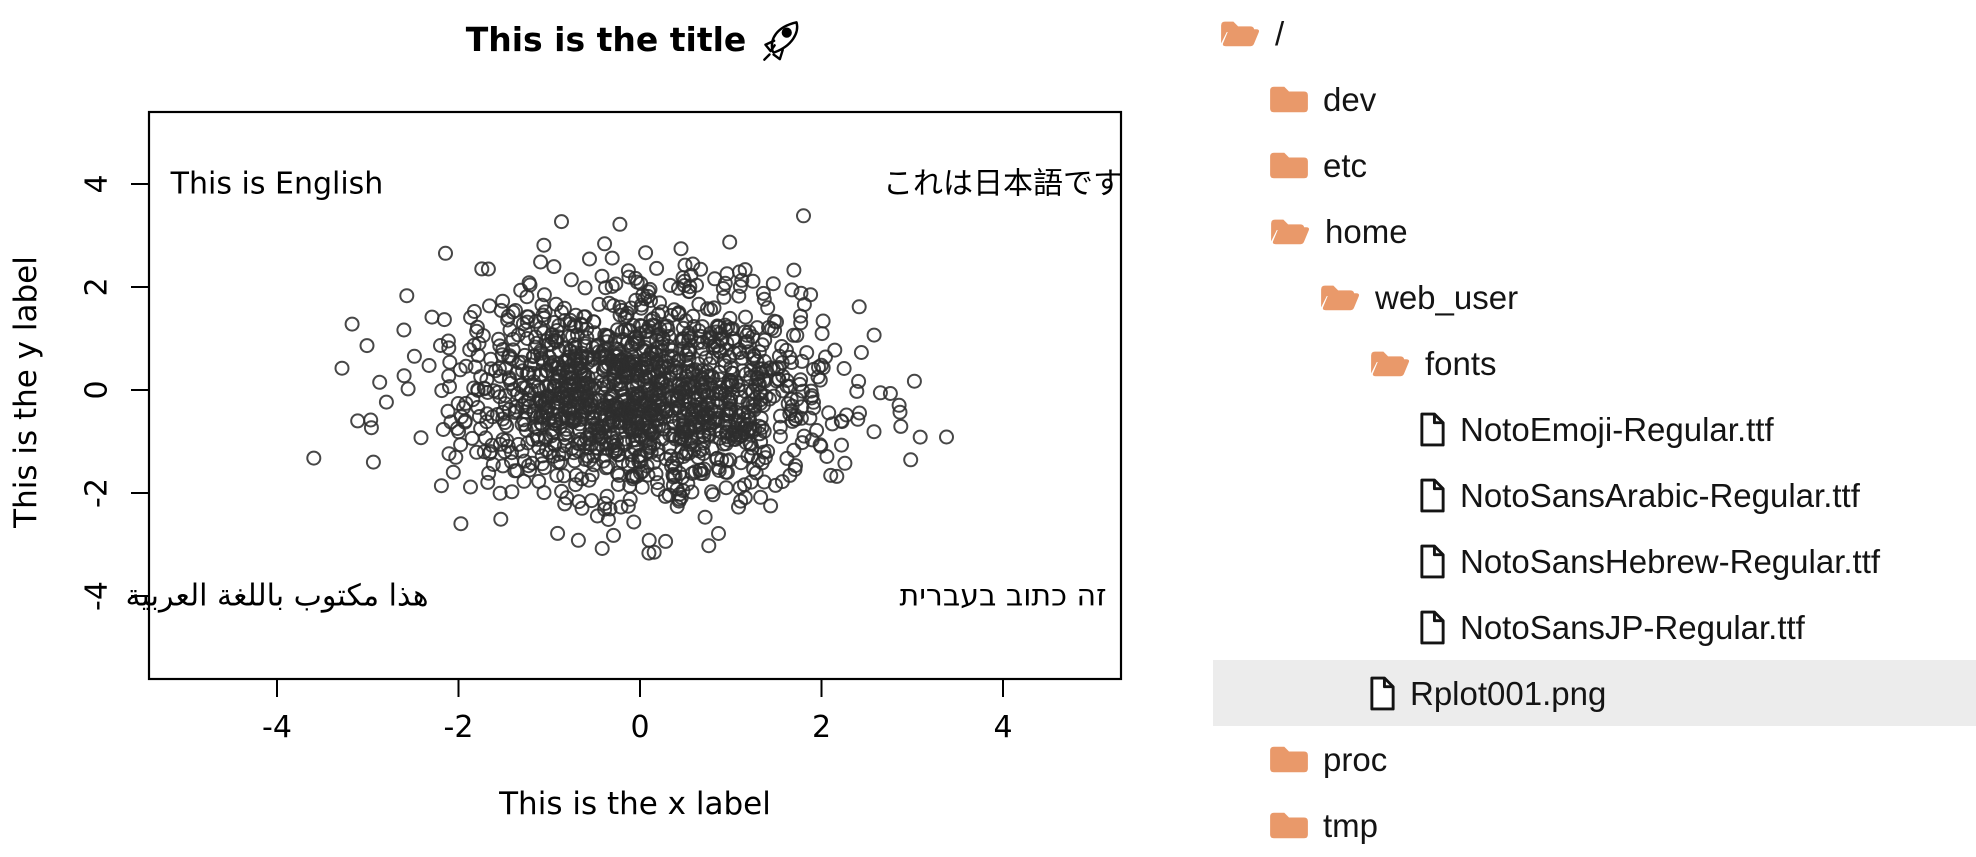 The image size is (1976, 857). I want to click on tree-row-etc: etc, so click(1594, 165).